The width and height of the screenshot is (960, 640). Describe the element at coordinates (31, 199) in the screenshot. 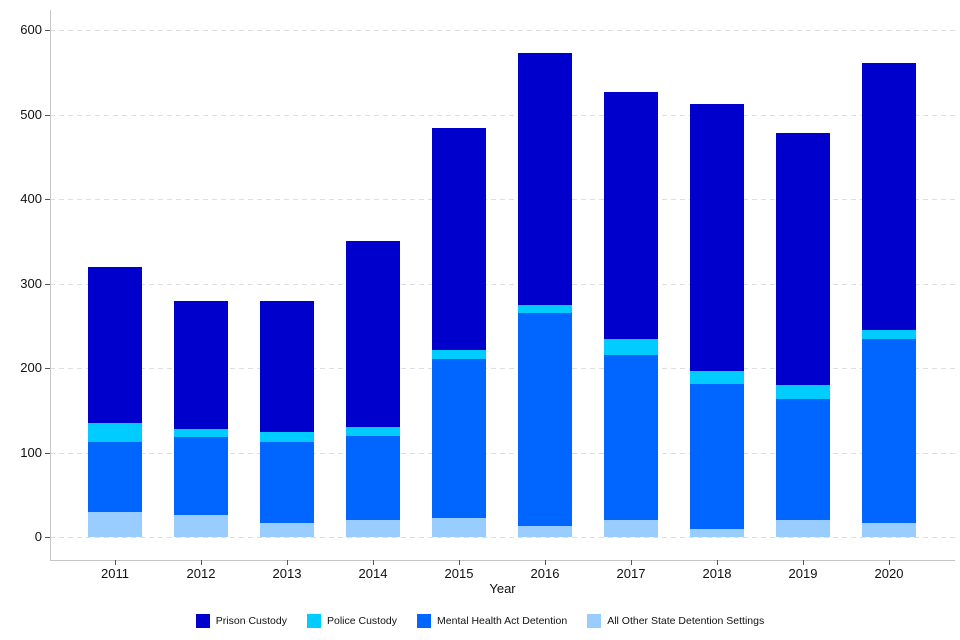

I see `y-tick-label: 400` at that location.